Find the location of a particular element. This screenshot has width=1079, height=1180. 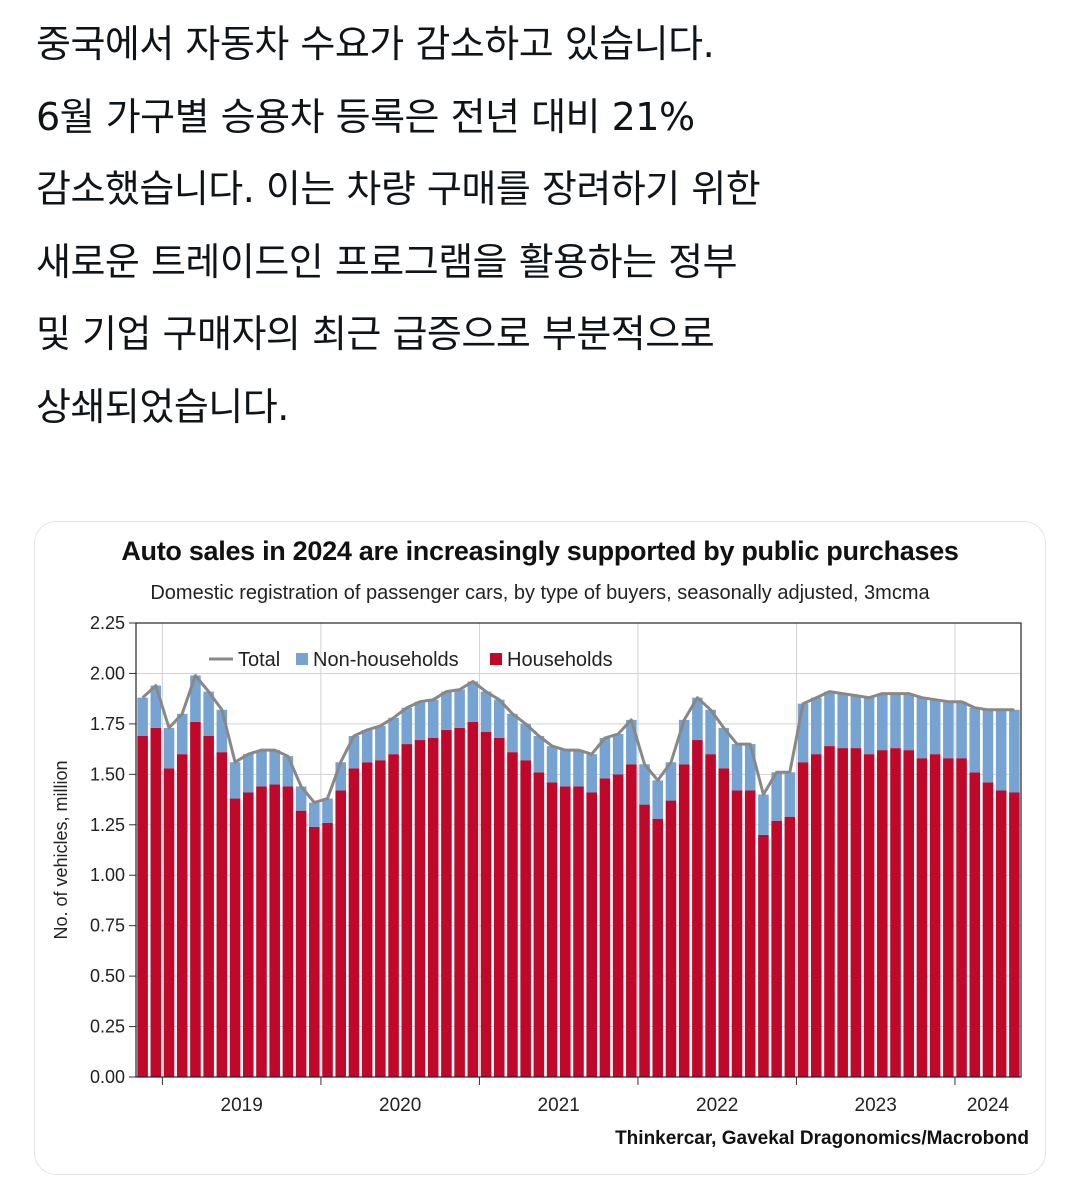

x-tick-label: 2021 is located at coordinates (559, 1105).